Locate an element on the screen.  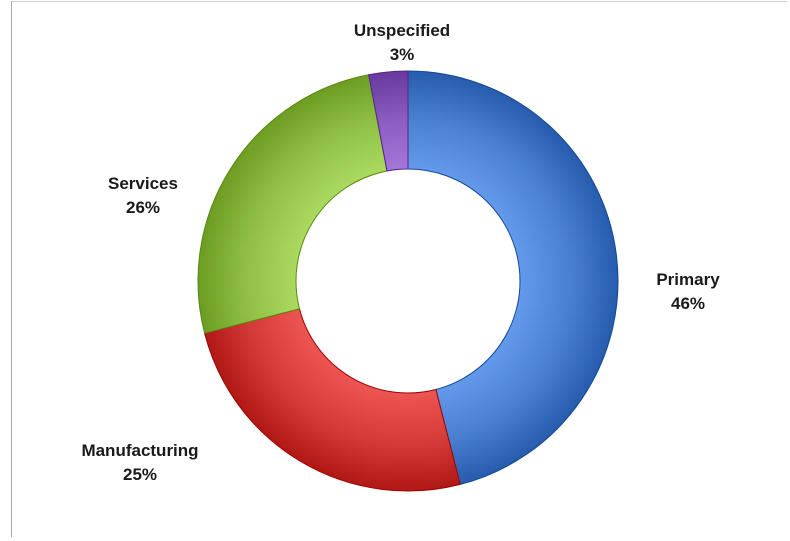
slice-manufacturing is located at coordinates (332, 400).